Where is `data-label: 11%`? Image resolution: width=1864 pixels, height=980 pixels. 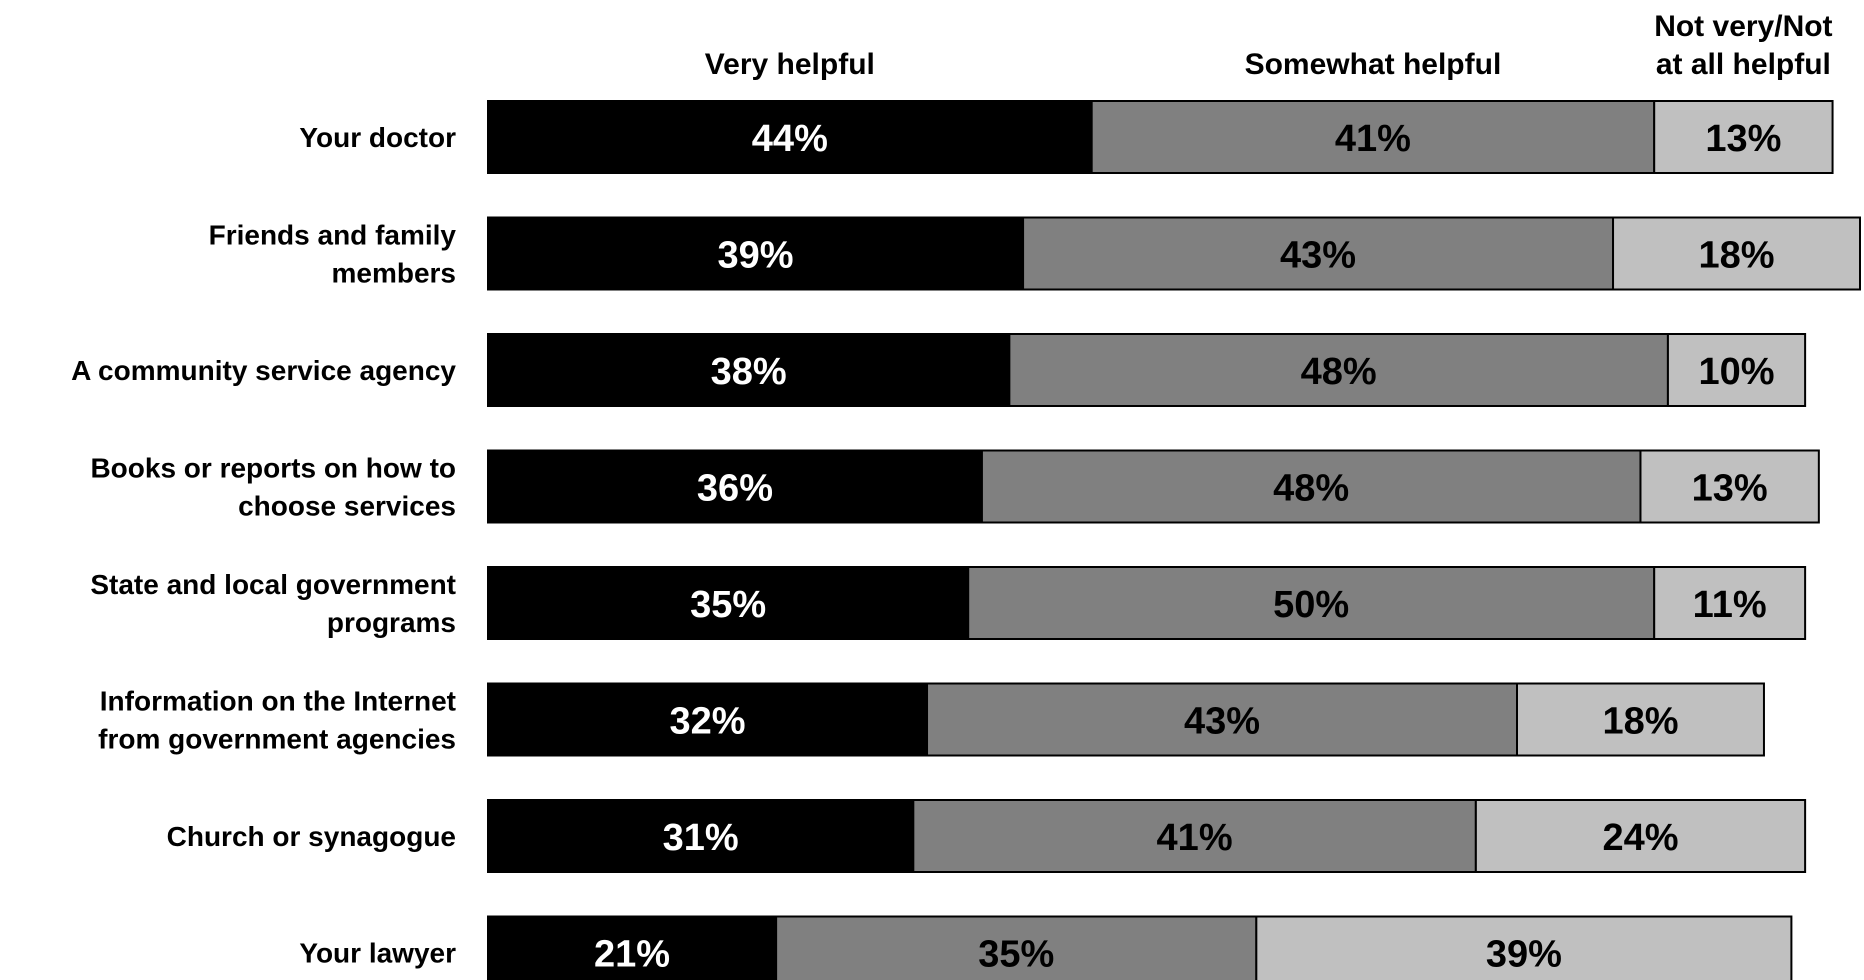 data-label: 11% is located at coordinates (1730, 605).